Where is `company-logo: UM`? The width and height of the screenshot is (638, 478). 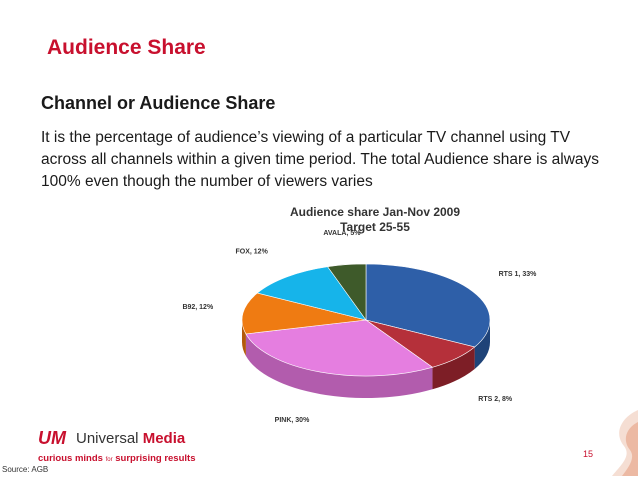 company-logo: UM is located at coordinates (52, 438).